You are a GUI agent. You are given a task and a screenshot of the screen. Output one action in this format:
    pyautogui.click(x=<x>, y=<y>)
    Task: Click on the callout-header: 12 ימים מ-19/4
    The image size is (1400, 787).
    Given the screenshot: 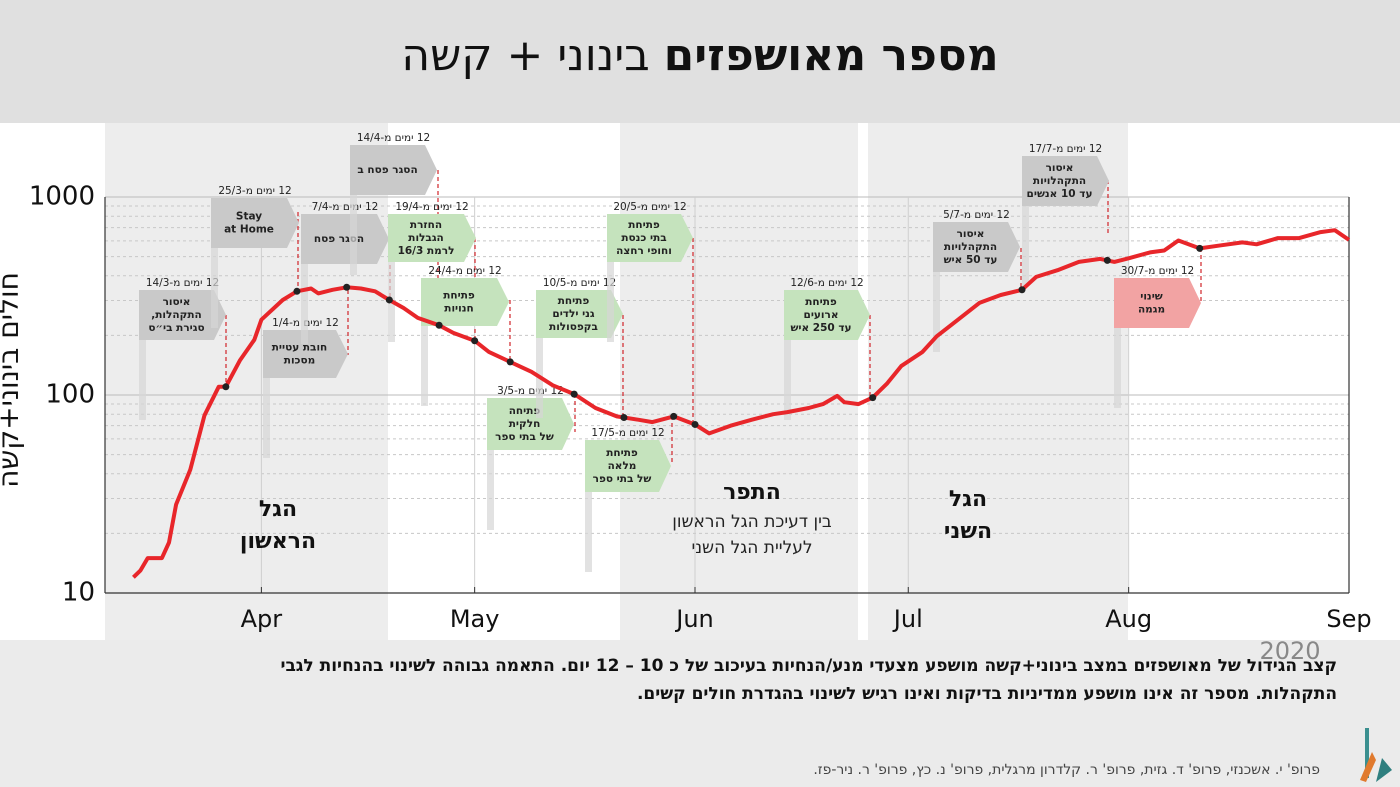 What is the action you would take?
    pyautogui.click(x=431, y=207)
    